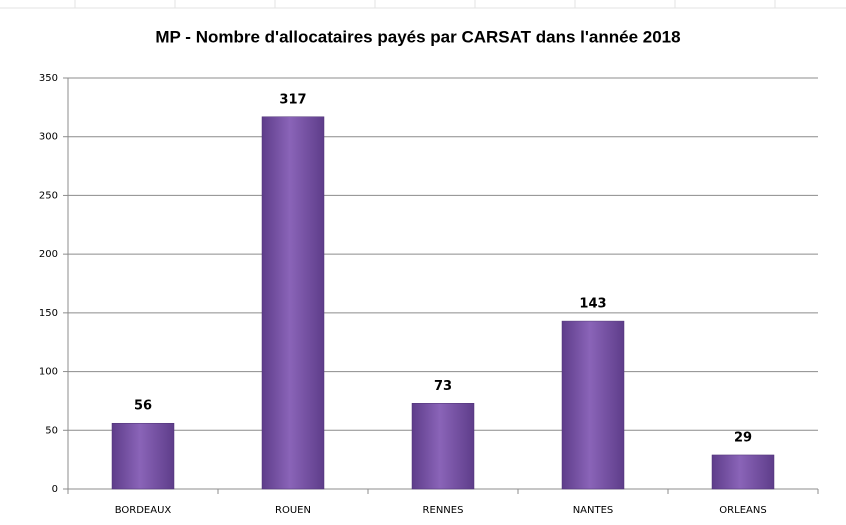 The height and width of the screenshot is (525, 846). I want to click on data-label: 29, so click(743, 437).